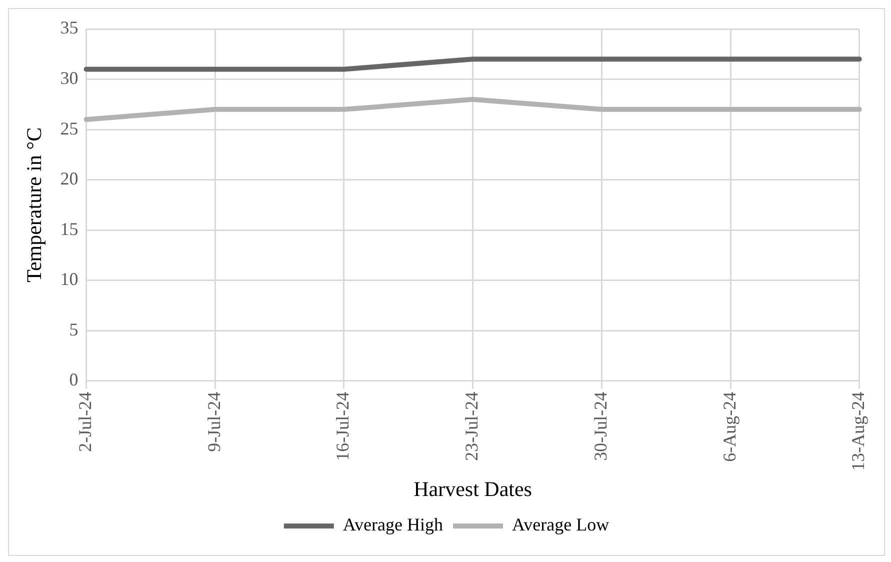 This screenshot has height=562, width=891. I want to click on y-tick-label: 10, so click(69, 279).